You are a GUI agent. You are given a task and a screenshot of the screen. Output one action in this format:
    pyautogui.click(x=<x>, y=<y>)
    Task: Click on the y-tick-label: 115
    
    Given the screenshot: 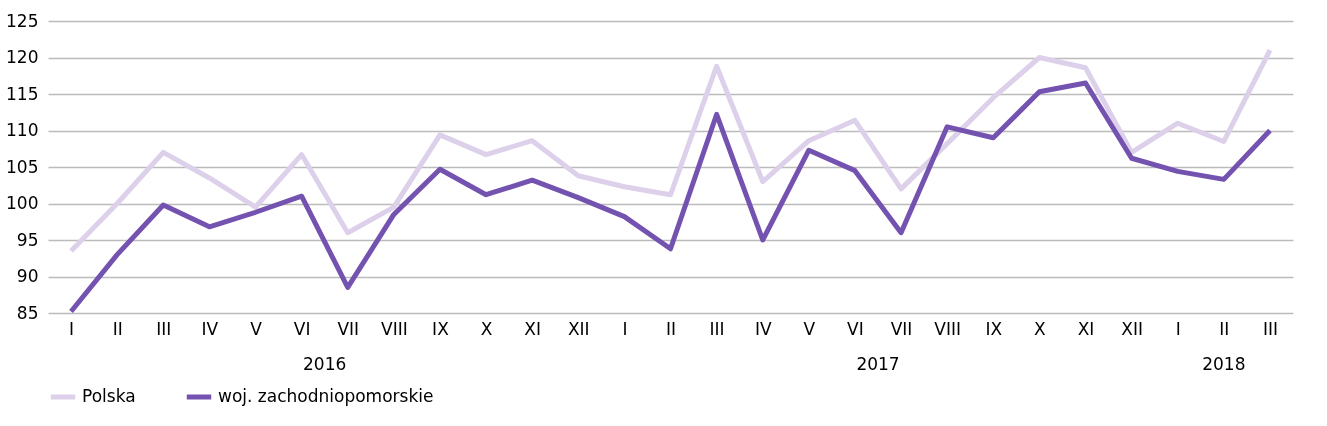 What is the action you would take?
    pyautogui.click(x=22, y=93)
    